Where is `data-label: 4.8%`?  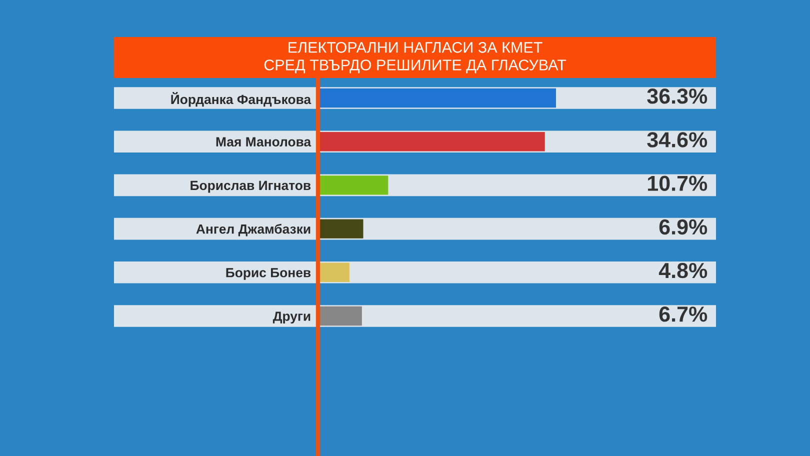 data-label: 4.8% is located at coordinates (683, 270).